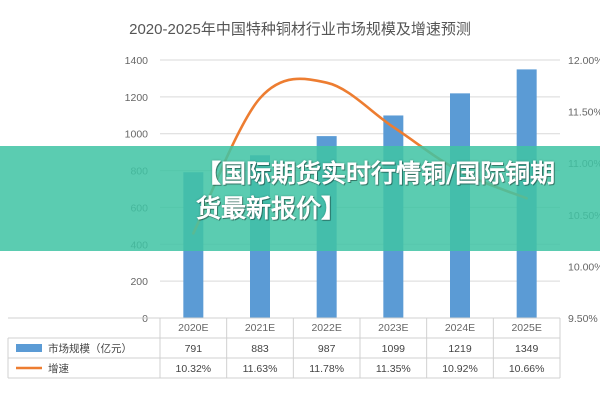  What do you see at coordinates (326, 369) in the screenshot?
I see `table-cell: 11.78%` at bounding box center [326, 369].